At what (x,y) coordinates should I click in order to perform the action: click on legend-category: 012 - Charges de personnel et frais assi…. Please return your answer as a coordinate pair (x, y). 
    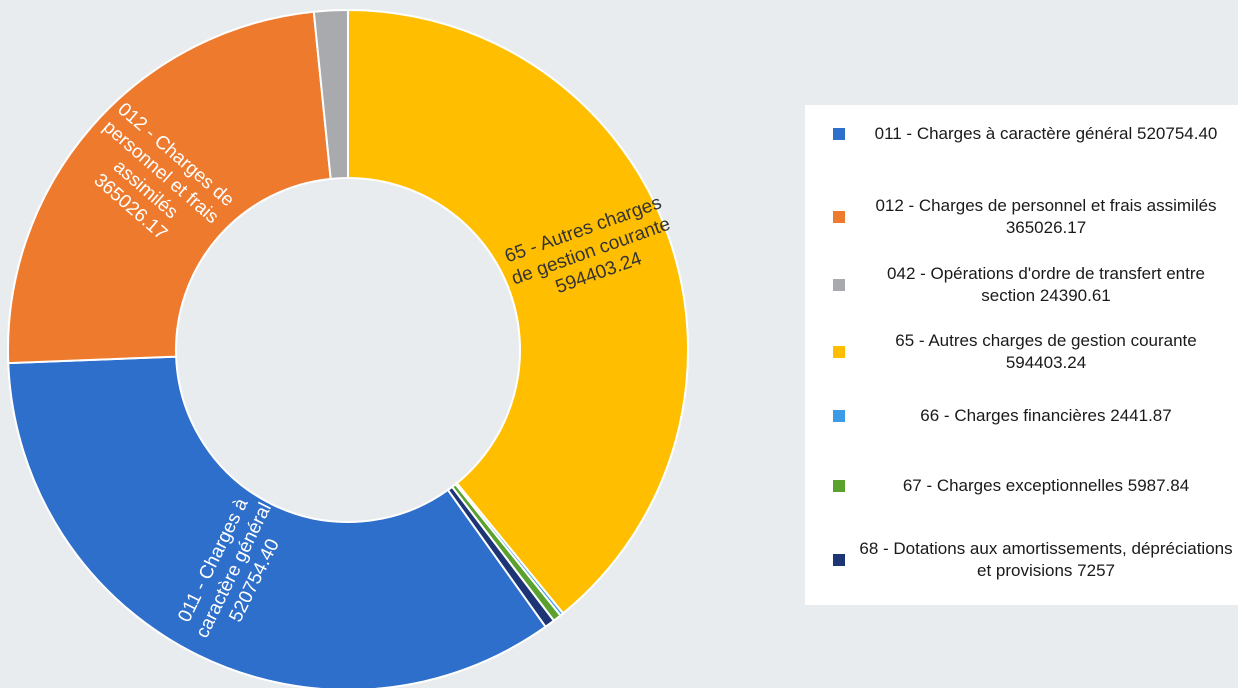
    Looking at the image, I should click on (1046, 205).